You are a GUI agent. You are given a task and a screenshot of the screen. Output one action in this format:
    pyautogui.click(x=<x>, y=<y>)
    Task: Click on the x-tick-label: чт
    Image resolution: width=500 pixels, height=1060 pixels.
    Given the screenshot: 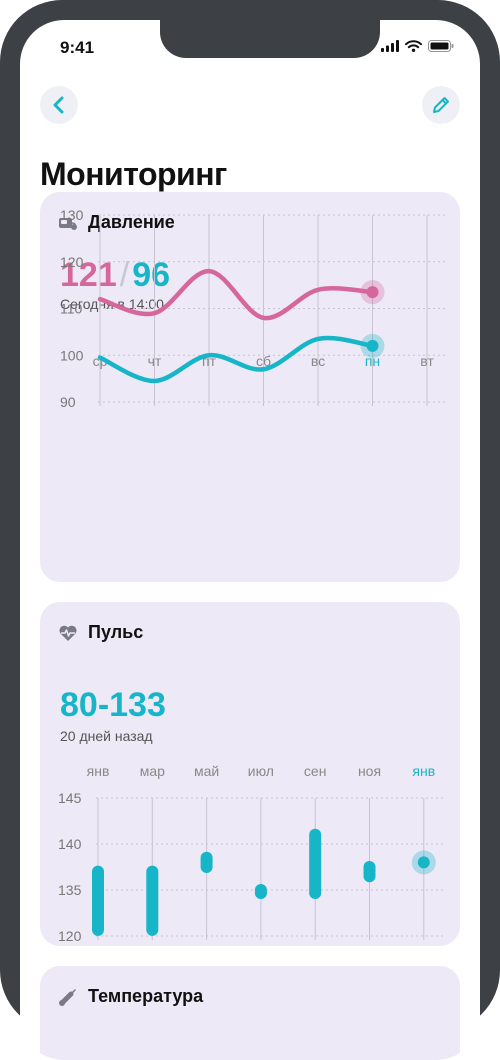 What is the action you would take?
    pyautogui.click(x=155, y=361)
    